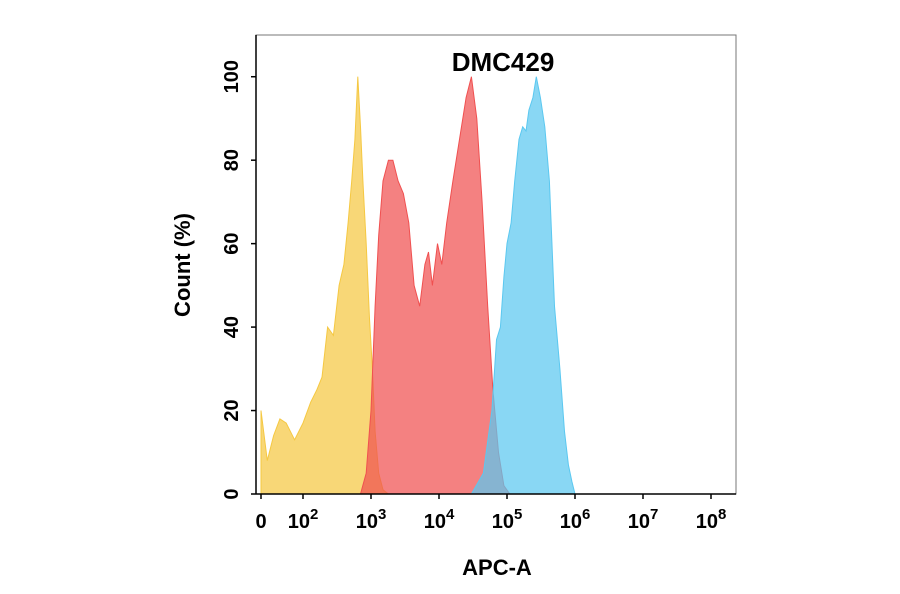  Describe the element at coordinates (182, 265) in the screenshot. I see `y-axis-label: Count (%)` at that location.